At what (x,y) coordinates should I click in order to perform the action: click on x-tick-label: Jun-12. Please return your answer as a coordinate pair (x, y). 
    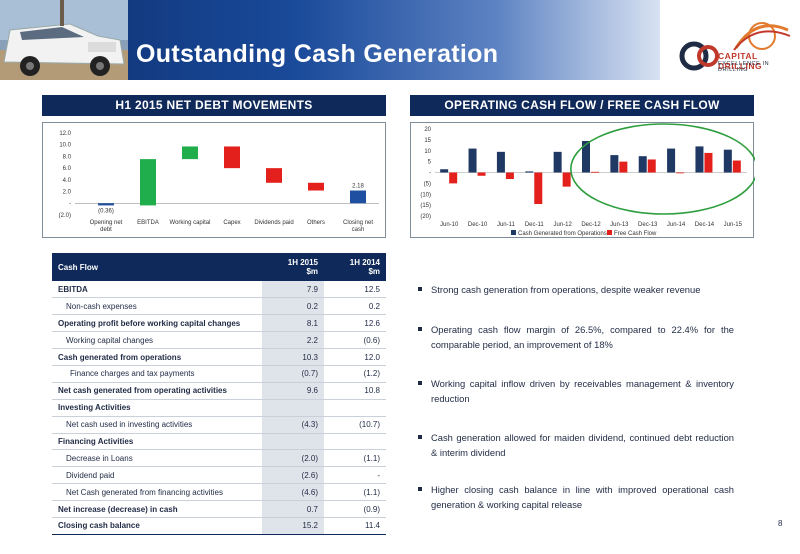
    Looking at the image, I should click on (562, 225).